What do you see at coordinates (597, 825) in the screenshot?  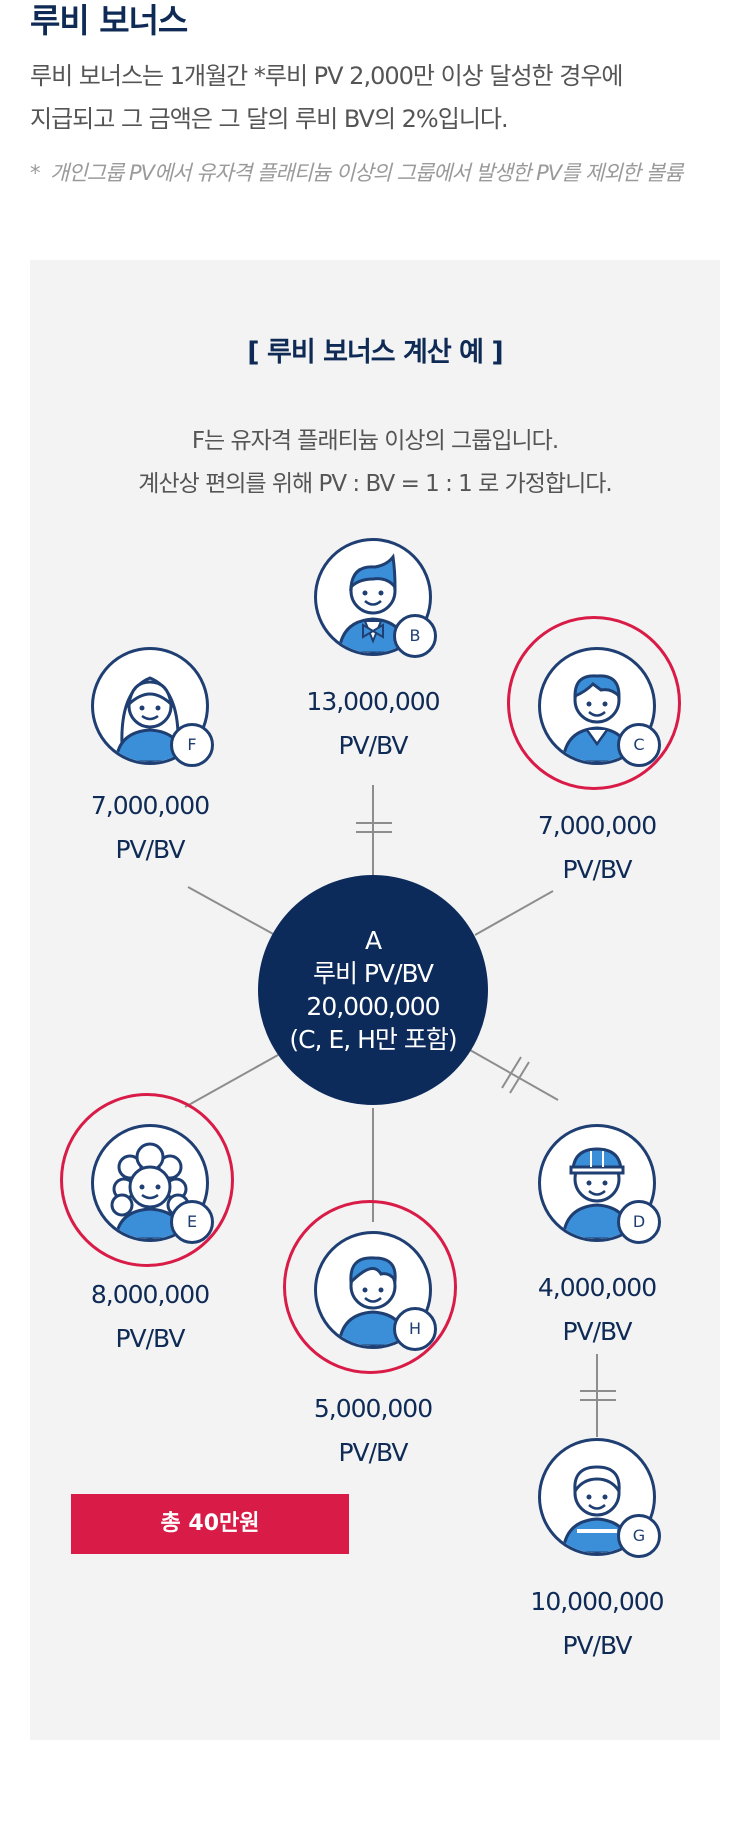 I see `member-c-amount: 7,000,000` at bounding box center [597, 825].